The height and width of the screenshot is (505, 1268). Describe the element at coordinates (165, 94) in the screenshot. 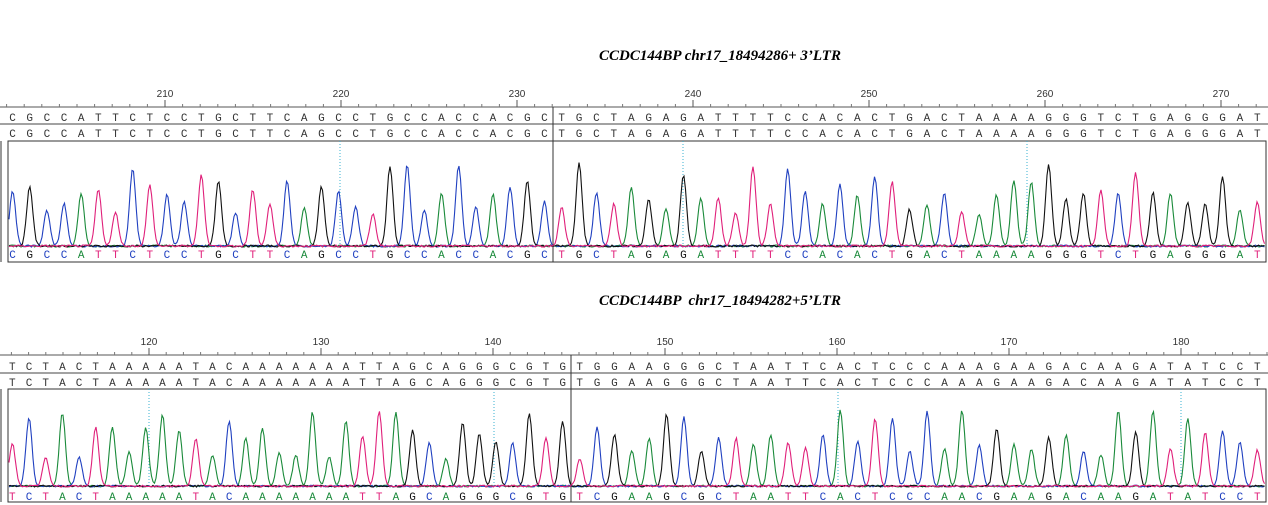

I see `ruler-label: 210` at that location.